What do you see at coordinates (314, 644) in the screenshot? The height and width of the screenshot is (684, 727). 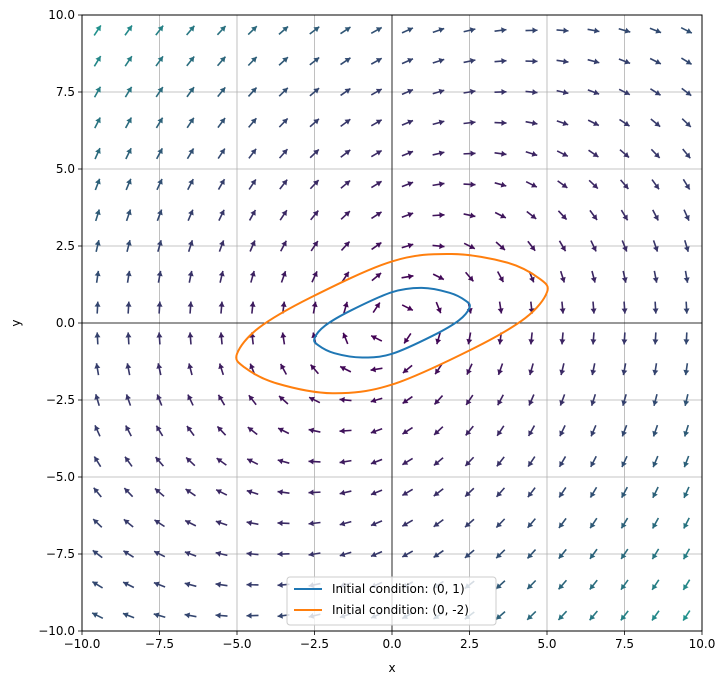 I see `x-tick-label: −2.5` at bounding box center [314, 644].